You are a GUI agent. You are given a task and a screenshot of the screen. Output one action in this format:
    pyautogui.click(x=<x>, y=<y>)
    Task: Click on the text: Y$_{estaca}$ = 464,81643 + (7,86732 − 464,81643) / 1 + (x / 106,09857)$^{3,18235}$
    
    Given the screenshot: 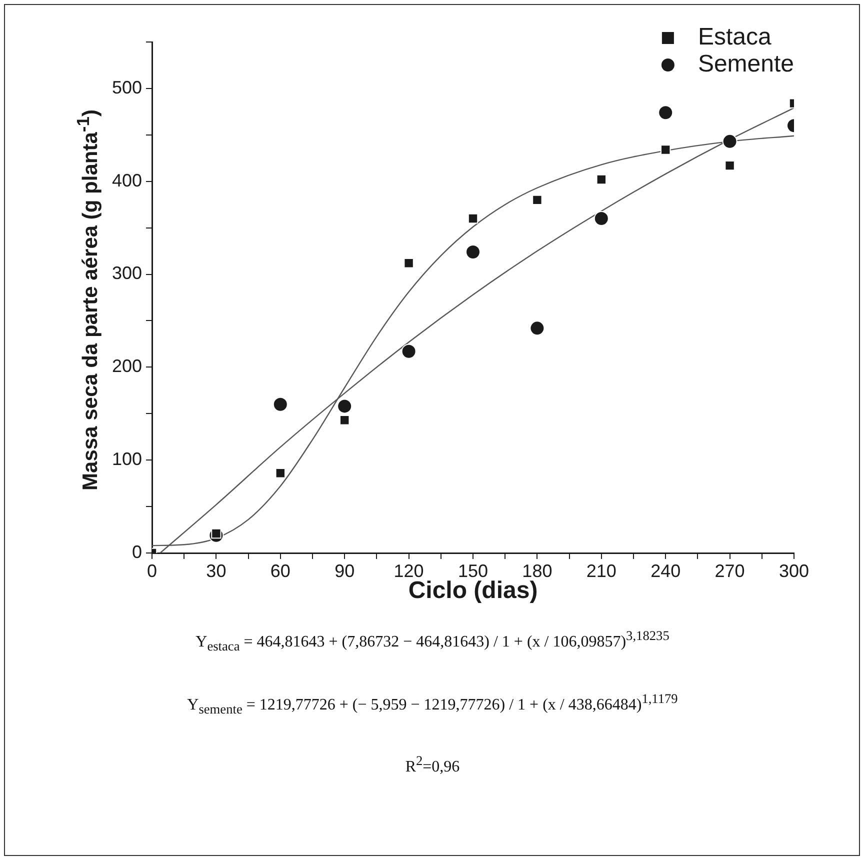 What is the action you would take?
    pyautogui.click(x=432, y=641)
    